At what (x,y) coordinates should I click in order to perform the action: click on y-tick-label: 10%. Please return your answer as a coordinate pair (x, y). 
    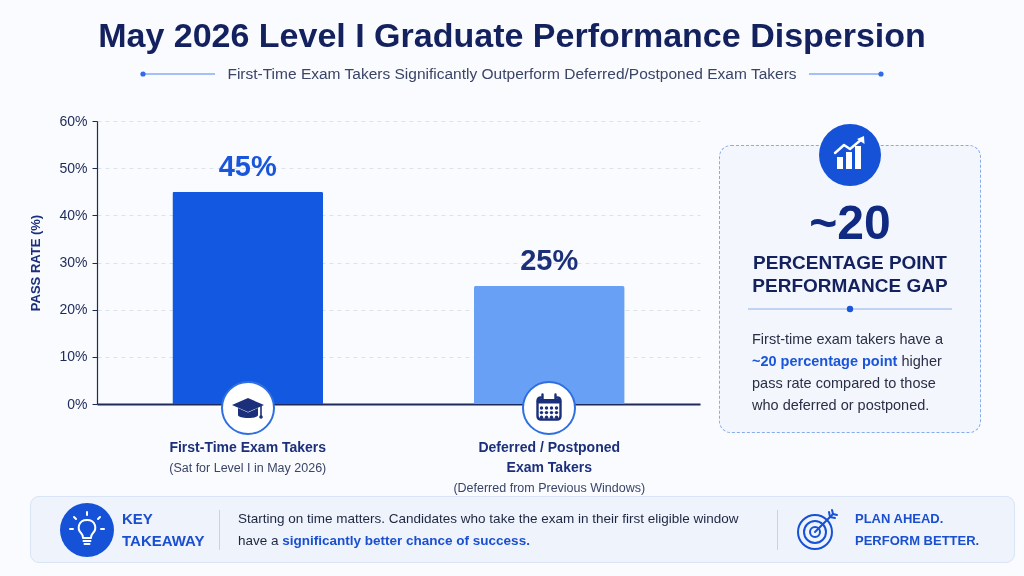
    Looking at the image, I should click on (73, 356).